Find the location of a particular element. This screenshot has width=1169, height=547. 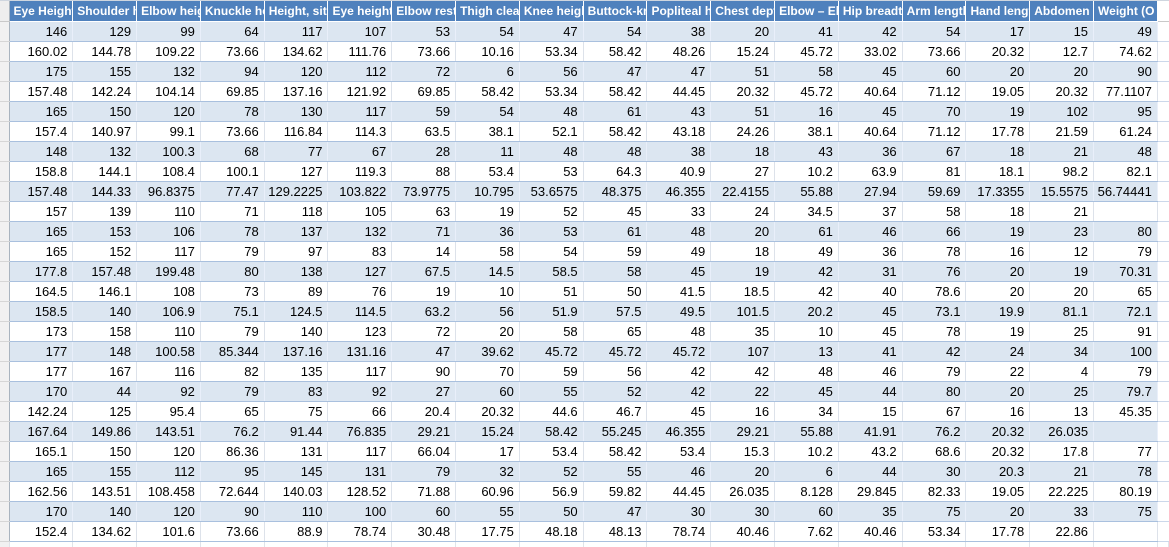

cell: 33 is located at coordinates (679, 211).